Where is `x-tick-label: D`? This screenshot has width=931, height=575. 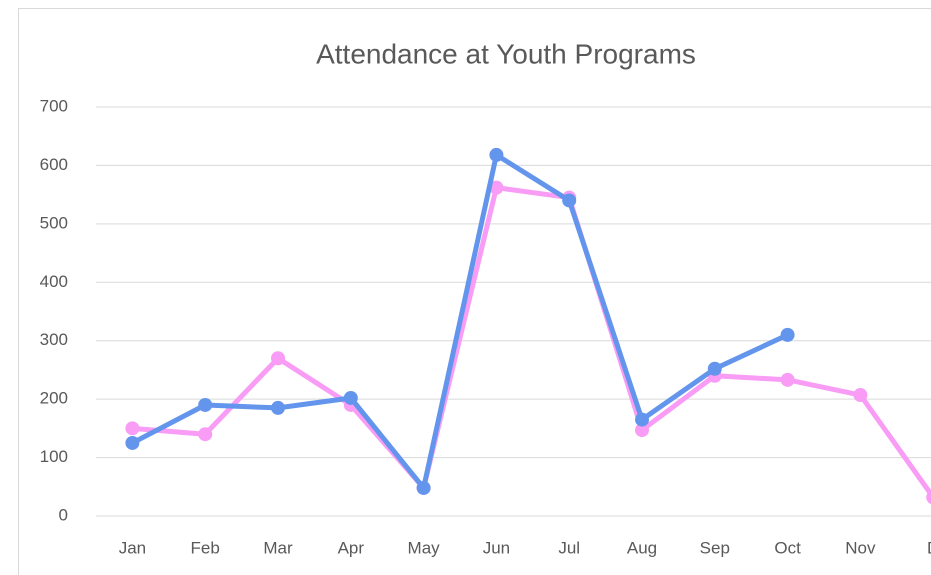 x-tick-label: D is located at coordinates (929, 547).